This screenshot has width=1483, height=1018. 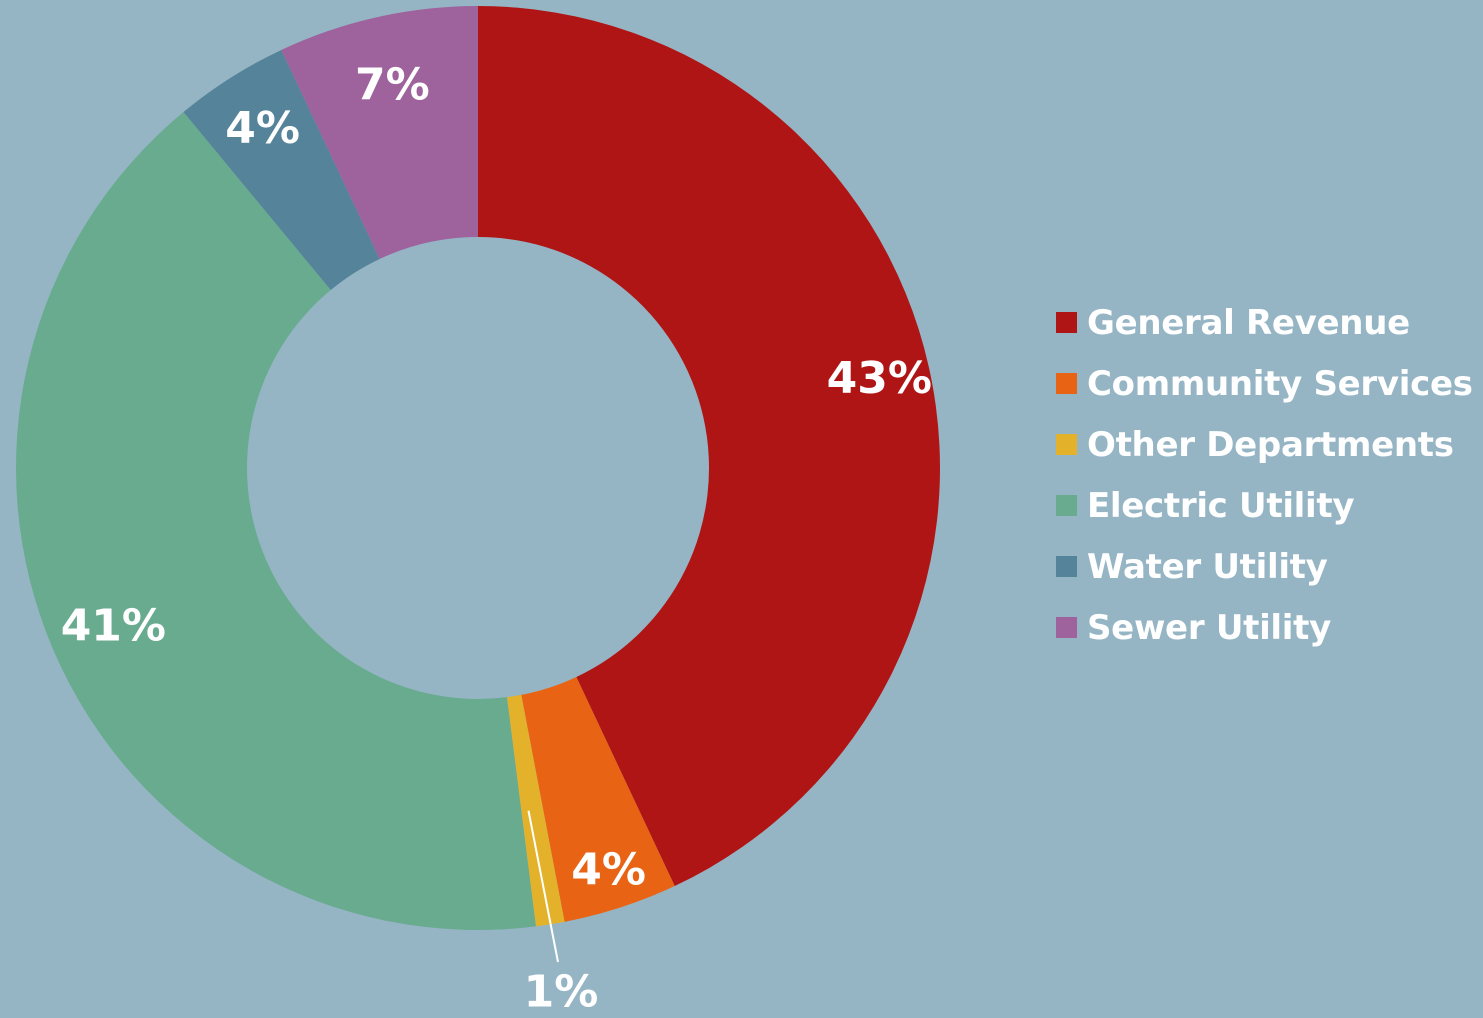 I want to click on leader-line-other-departments, so click(x=543, y=886).